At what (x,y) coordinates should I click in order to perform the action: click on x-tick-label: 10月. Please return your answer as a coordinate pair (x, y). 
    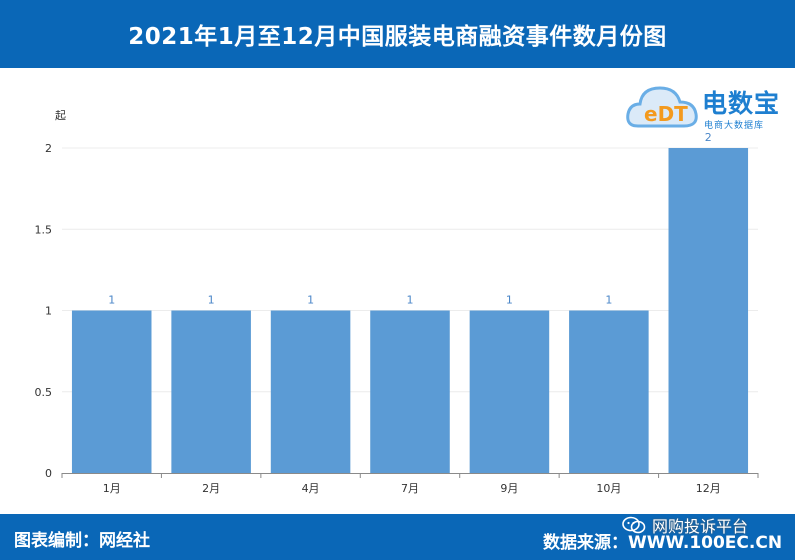
    Looking at the image, I should click on (608, 488).